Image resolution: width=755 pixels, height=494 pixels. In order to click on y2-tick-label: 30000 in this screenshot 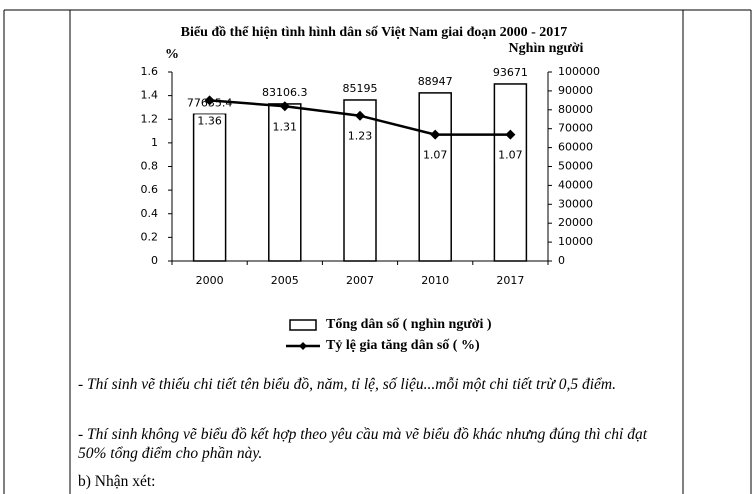, I will do `click(575, 203)`.